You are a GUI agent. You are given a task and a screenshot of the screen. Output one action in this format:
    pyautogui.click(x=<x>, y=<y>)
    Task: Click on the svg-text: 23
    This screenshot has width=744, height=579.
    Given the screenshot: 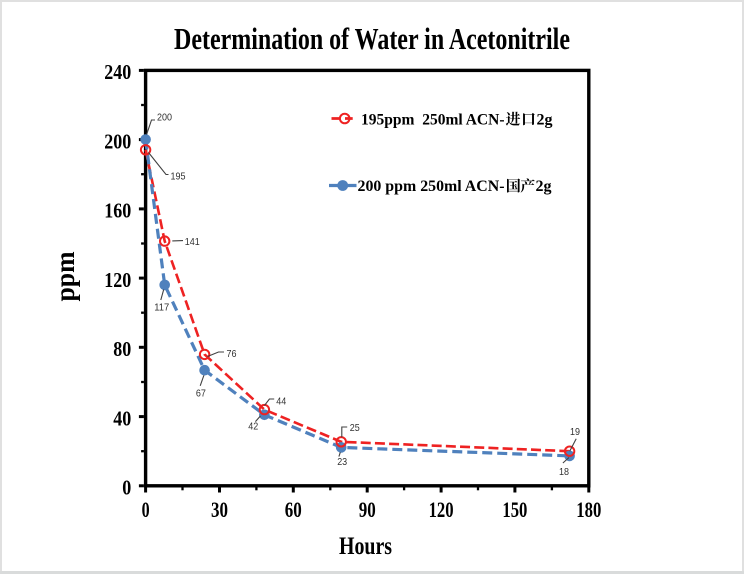 What is the action you would take?
    pyautogui.click(x=342, y=462)
    